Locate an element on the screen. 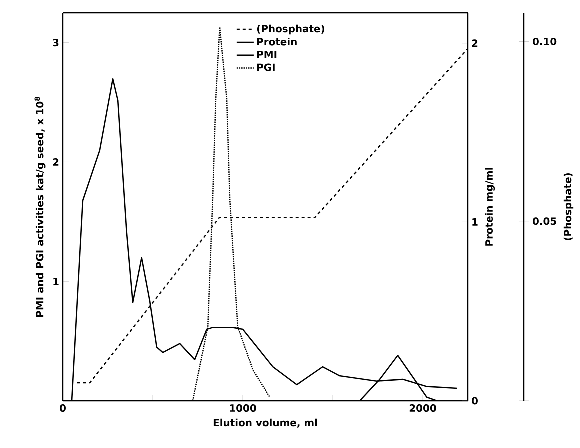  legend-label: Protein is located at coordinates (277, 42).